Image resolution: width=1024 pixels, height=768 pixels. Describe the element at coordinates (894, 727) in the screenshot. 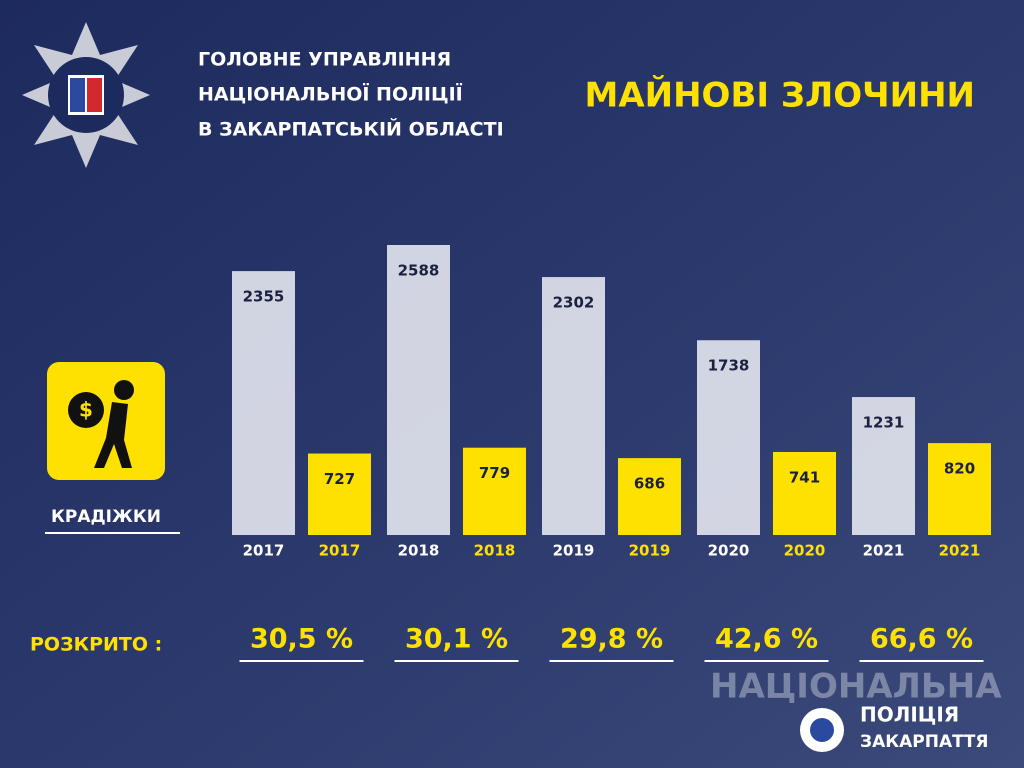

I see `brand-logo: ПОЛІЦІЯ ЗАКАРПАТТЯ` at that location.